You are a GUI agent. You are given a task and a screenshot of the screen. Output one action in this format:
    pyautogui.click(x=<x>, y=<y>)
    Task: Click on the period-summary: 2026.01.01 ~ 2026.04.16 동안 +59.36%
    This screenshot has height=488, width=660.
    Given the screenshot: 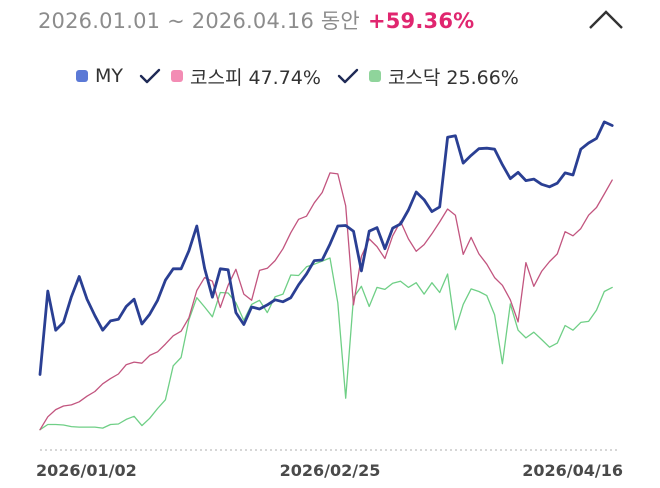 What is the action you would take?
    pyautogui.click(x=256, y=20)
    